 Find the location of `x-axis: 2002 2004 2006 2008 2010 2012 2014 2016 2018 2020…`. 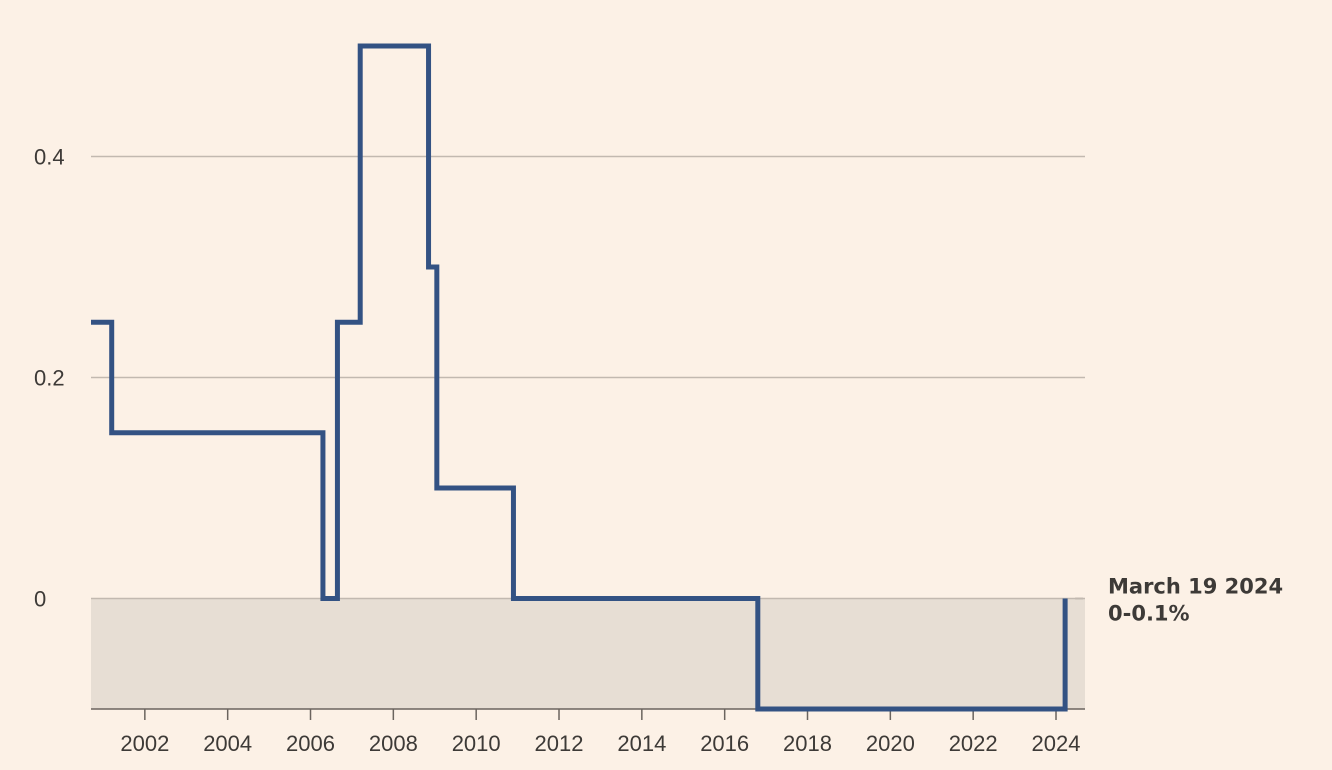

x-axis: 2002 2004 2006 2008 2010 2012 2014 2016 2018 2020… is located at coordinates (588, 732).